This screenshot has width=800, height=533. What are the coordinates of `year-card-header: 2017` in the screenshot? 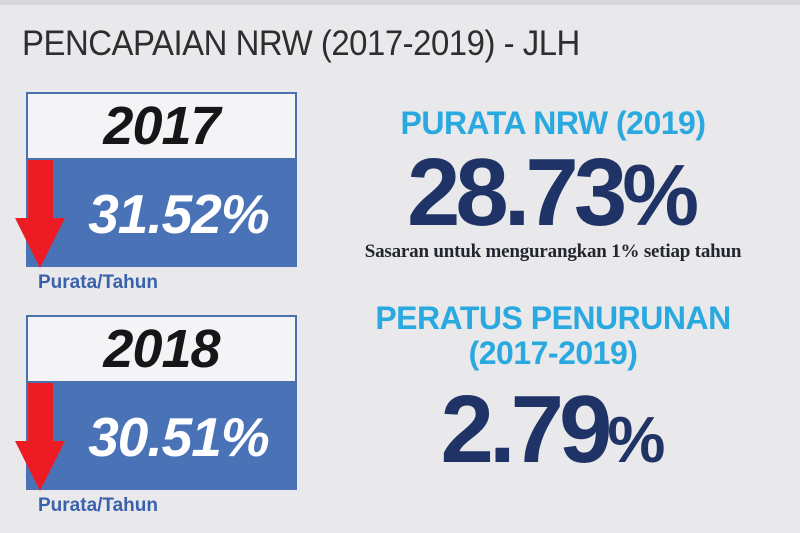 It's located at (161, 126).